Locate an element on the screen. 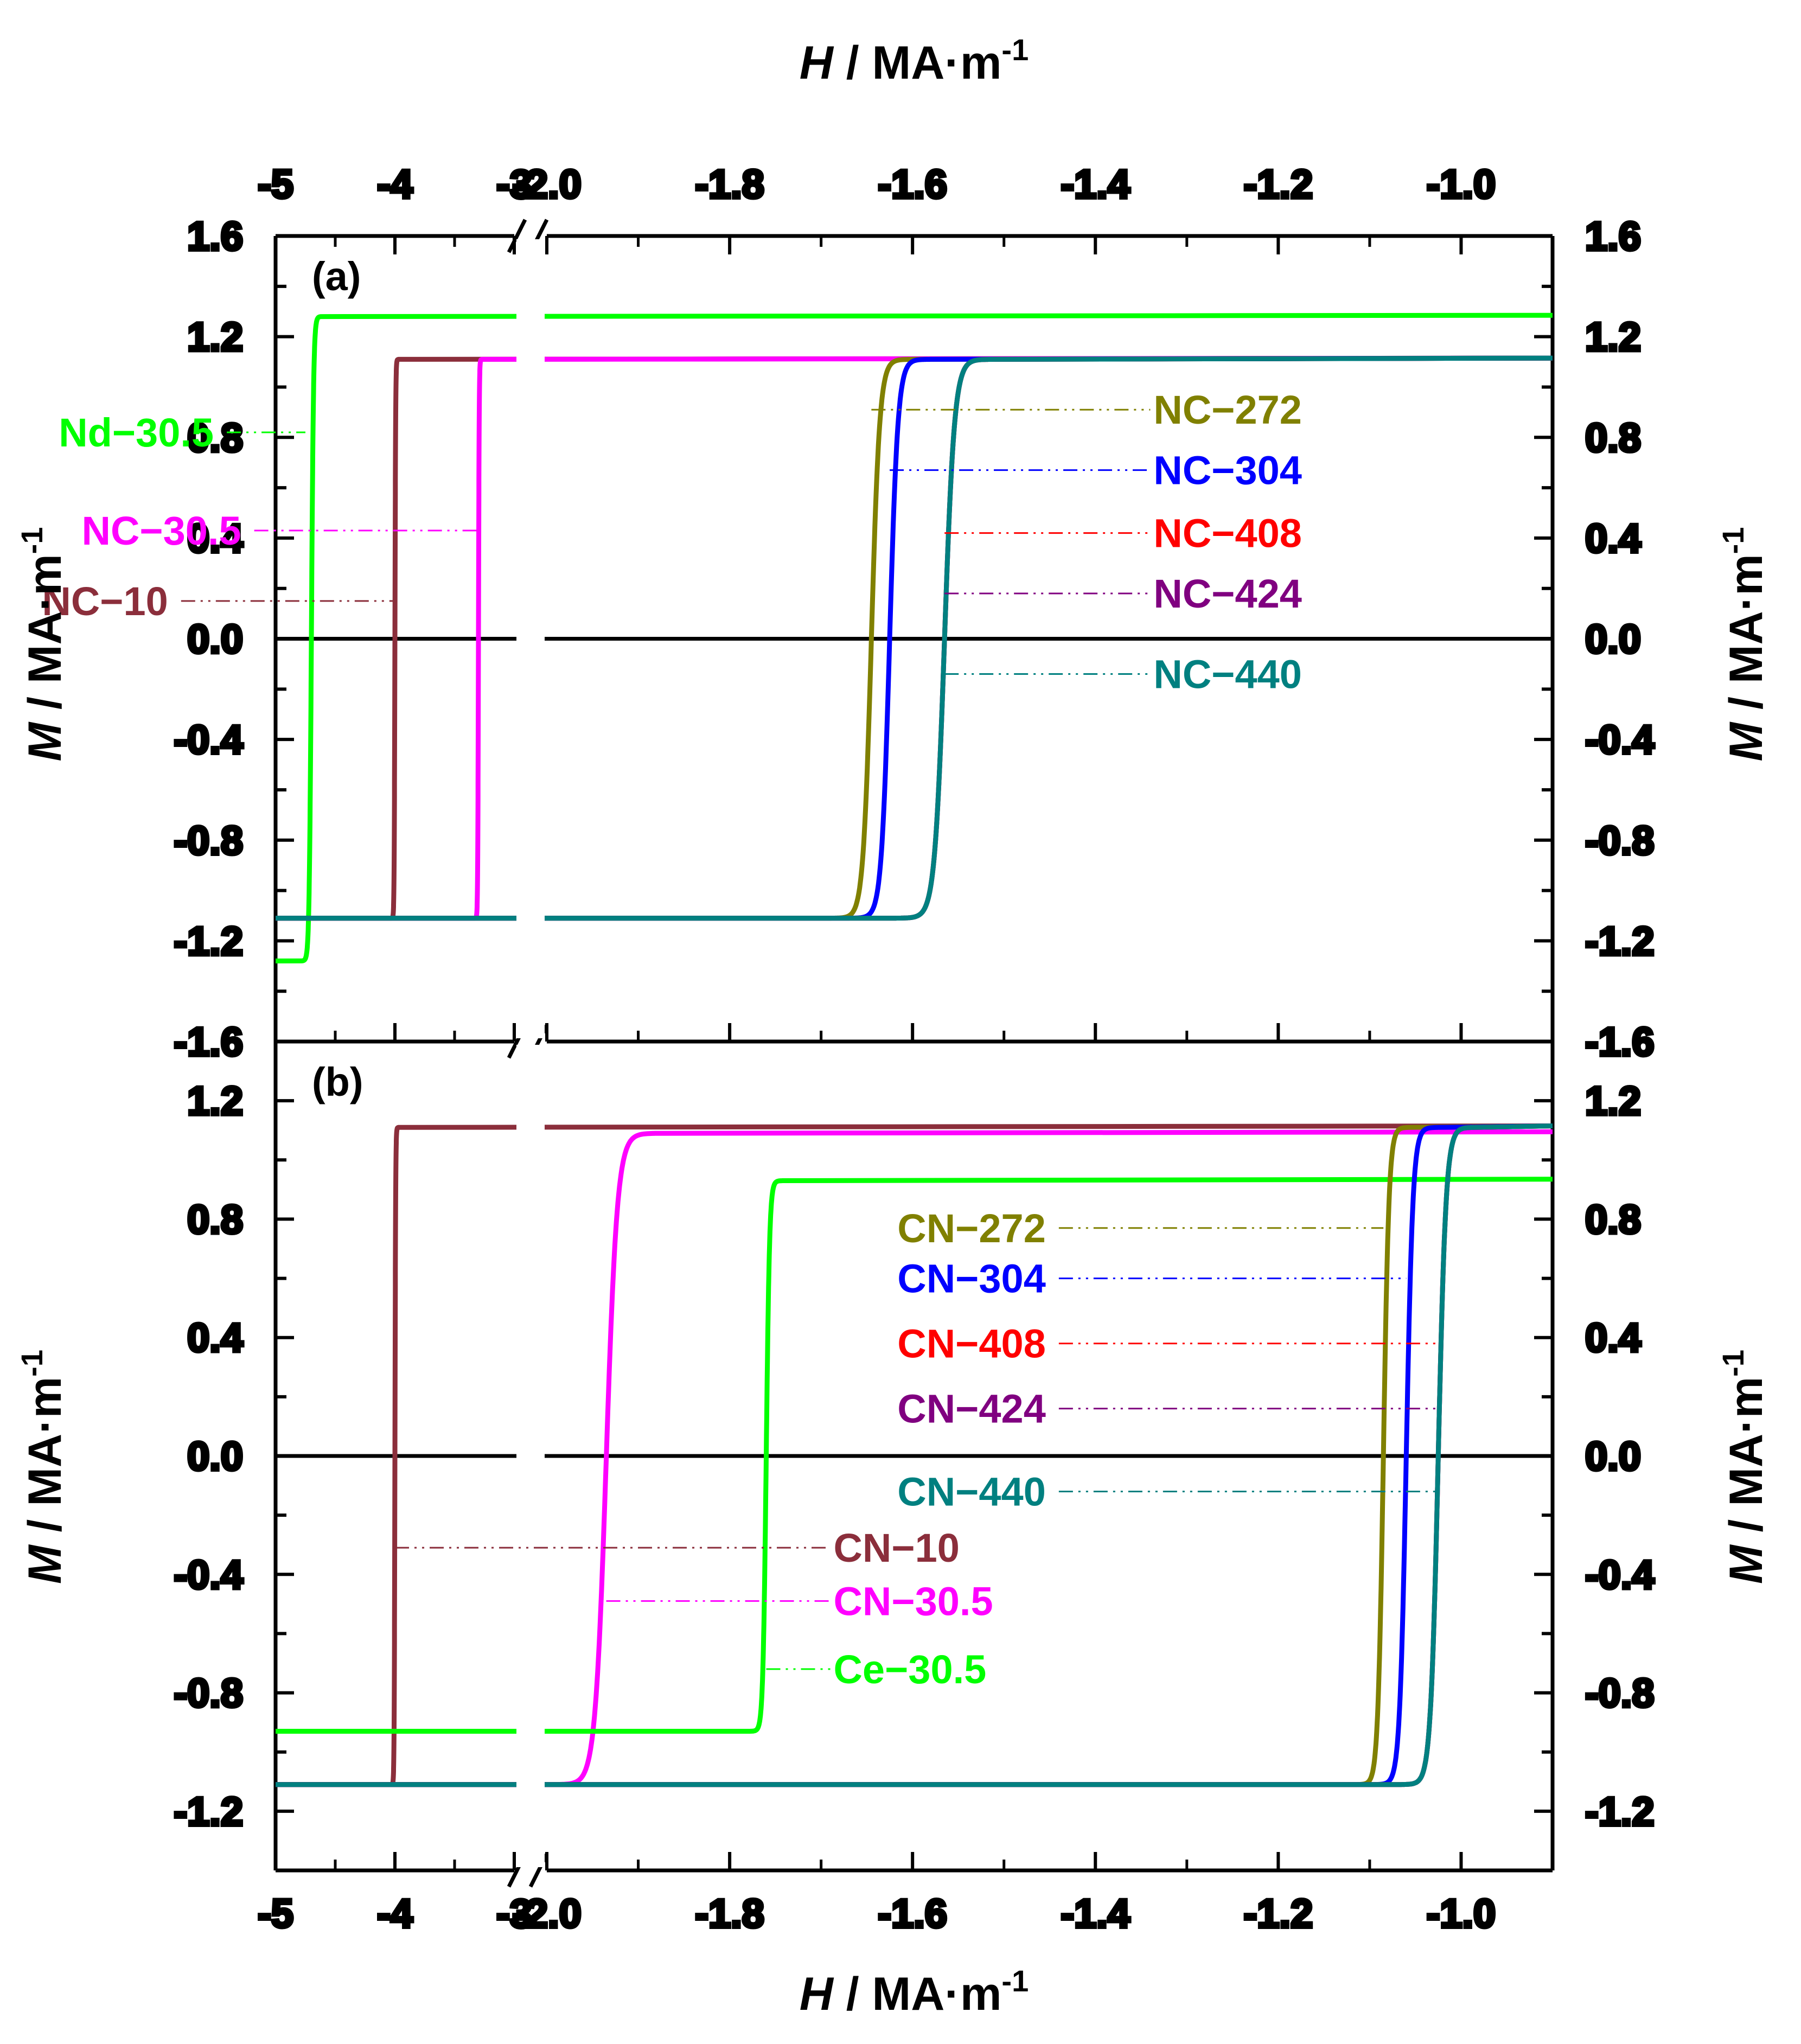 Image resolution: width=1801 pixels, height=2044 pixels. annotation-label: Ce−30.5 is located at coordinates (909, 1669).